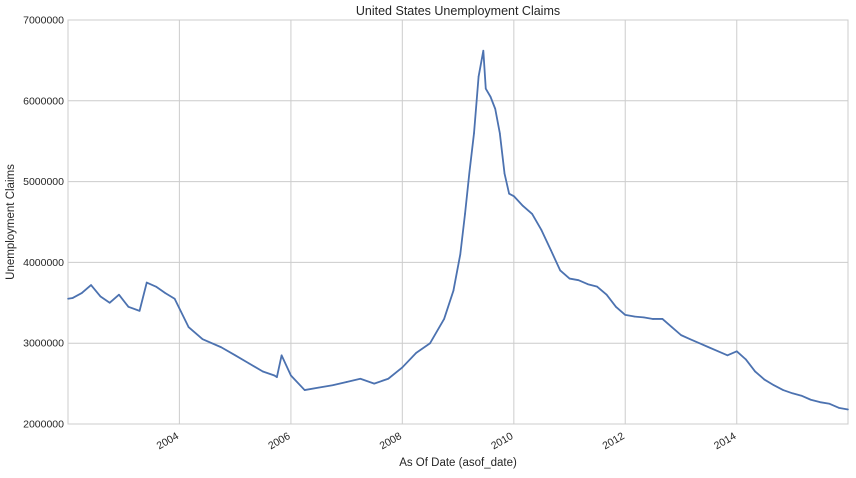  What do you see at coordinates (43, 21) in the screenshot?
I see `y-tick-label: 7000000` at bounding box center [43, 21].